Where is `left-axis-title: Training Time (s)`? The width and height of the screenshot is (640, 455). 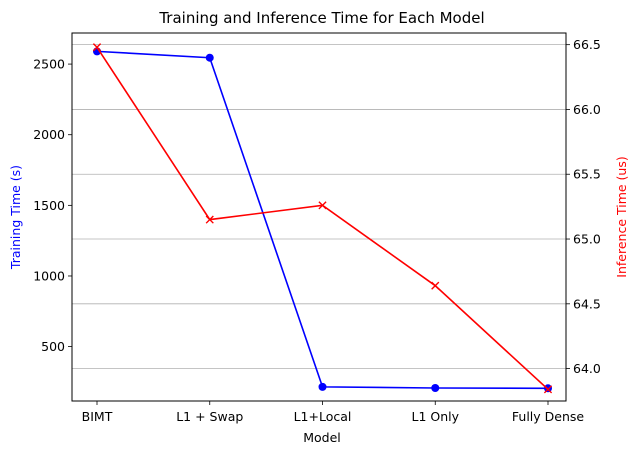 left-axis-title: Training Time (s) is located at coordinates (15, 217).